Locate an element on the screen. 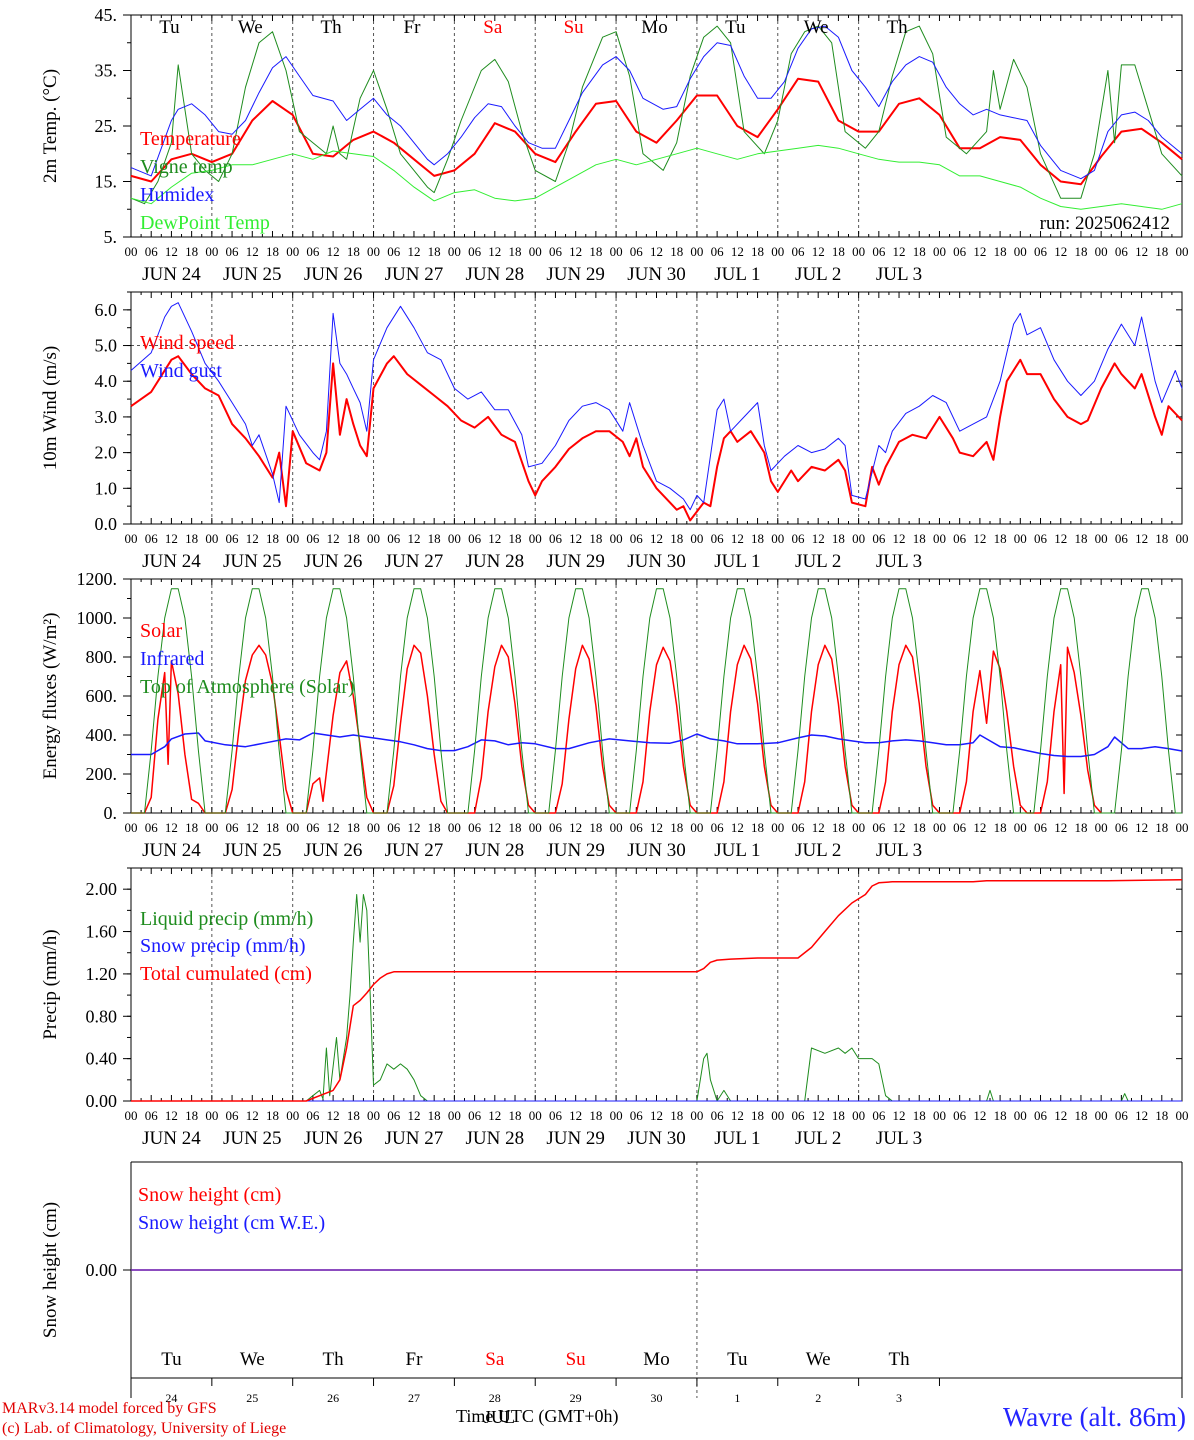 This screenshot has width=1194, height=1440. panel4-y-tick-label: 0.80 is located at coordinates (102, 1016).